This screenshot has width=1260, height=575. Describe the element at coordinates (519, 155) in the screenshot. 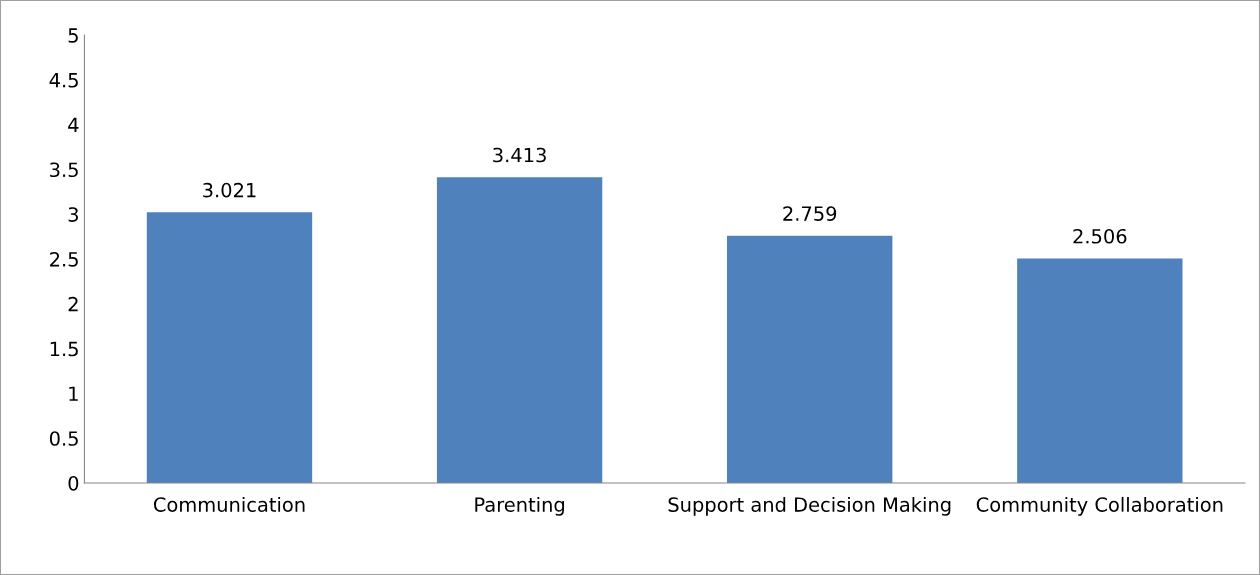

I see `data-label: 3.413` at that location.